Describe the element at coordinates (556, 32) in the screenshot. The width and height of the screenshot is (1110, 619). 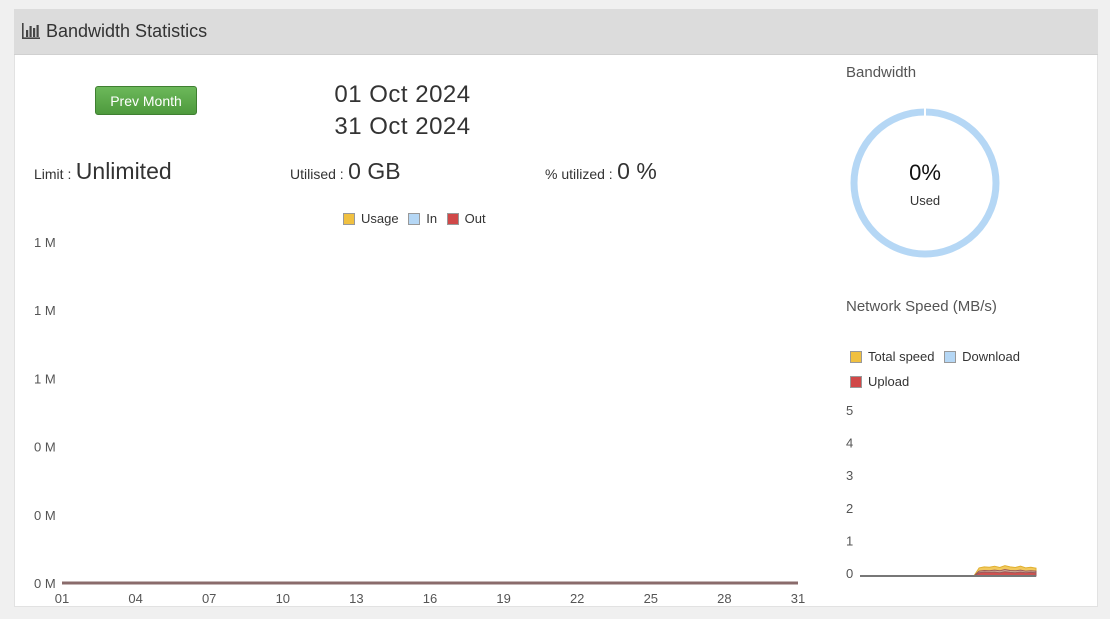
I see `panel-header: Bandwidth Statistics` at that location.